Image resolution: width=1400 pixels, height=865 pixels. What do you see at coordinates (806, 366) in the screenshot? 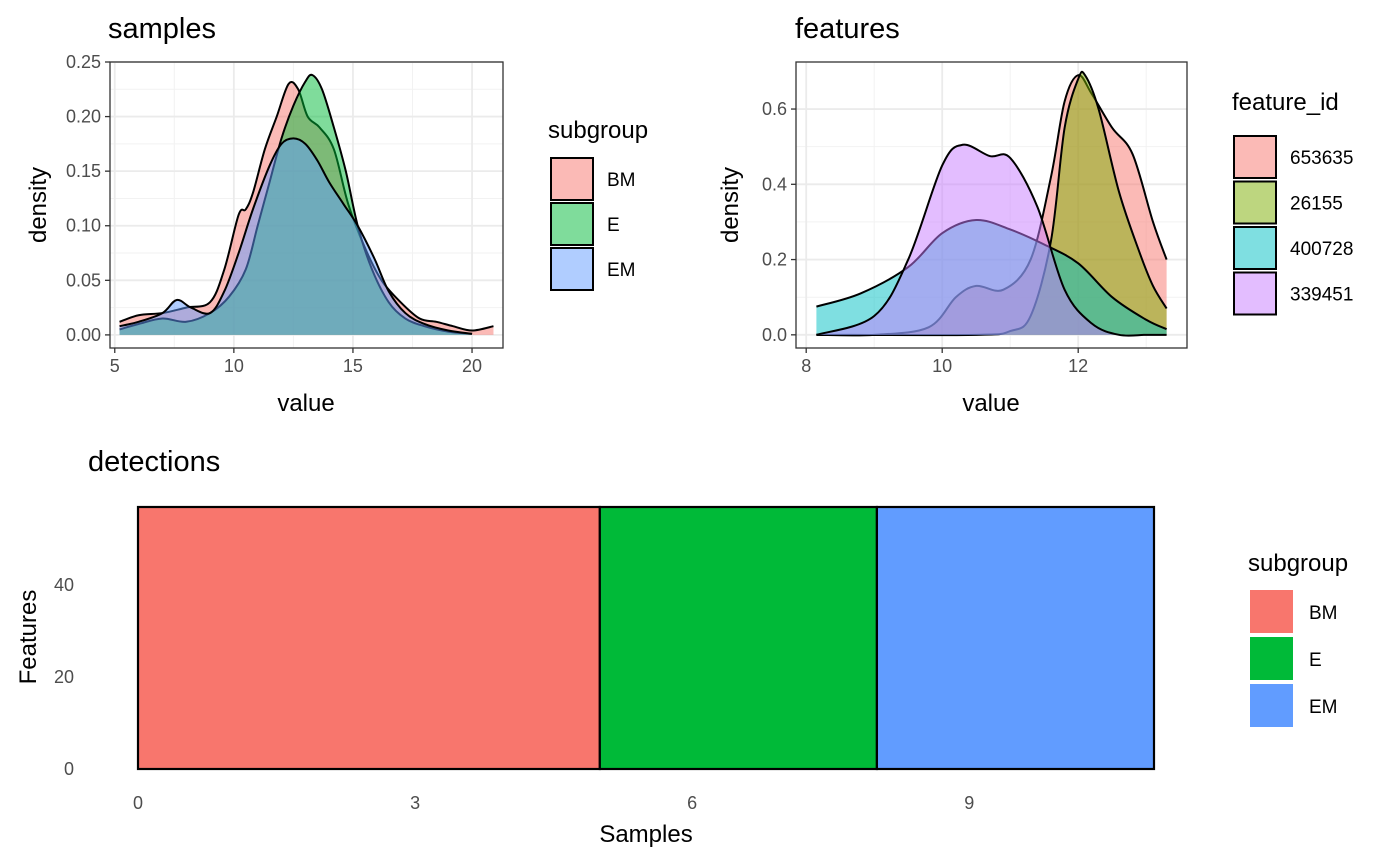
I see `features-x-tick-label: 8` at bounding box center [806, 366].